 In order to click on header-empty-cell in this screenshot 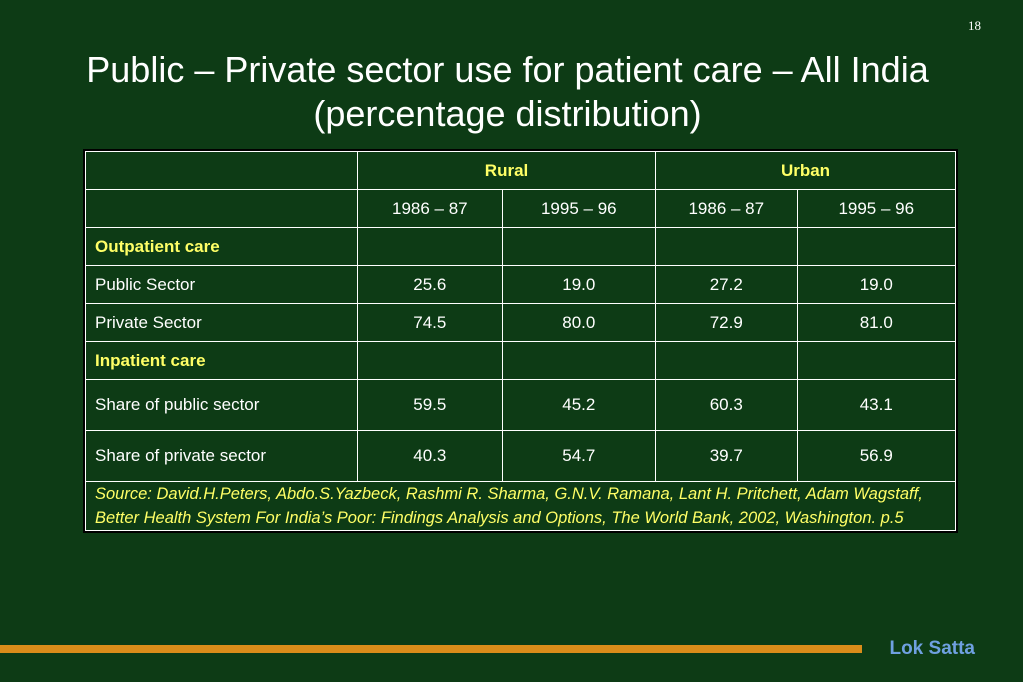, I will do `click(221, 170)`.